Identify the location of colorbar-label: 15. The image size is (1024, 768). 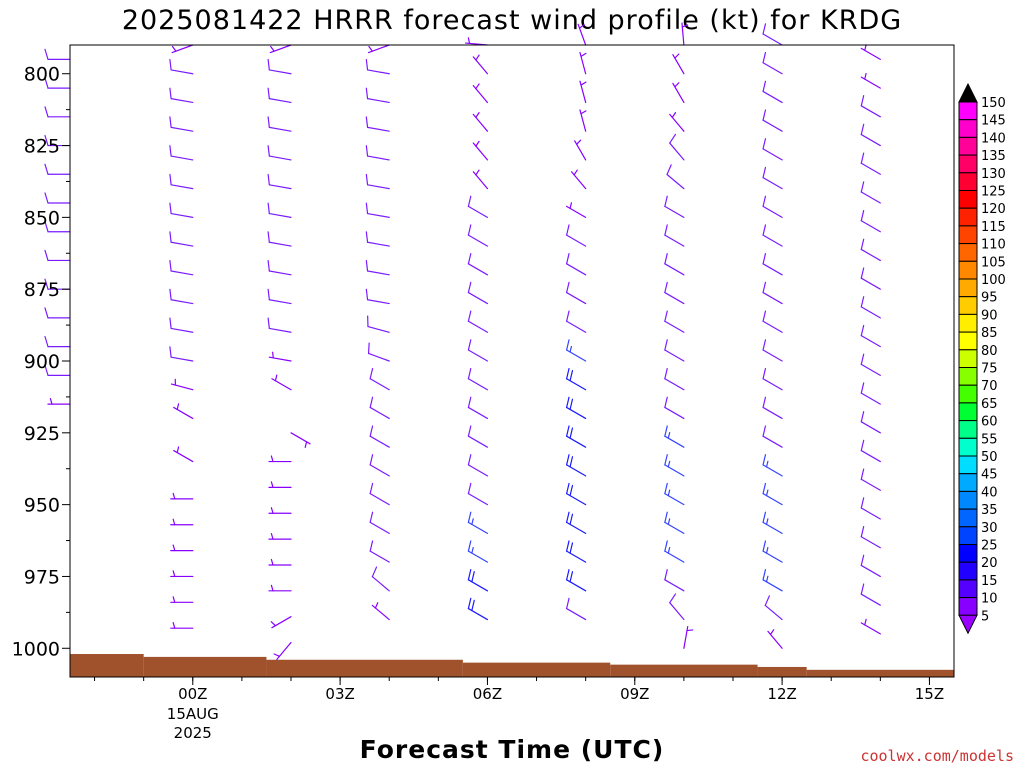
(989, 581).